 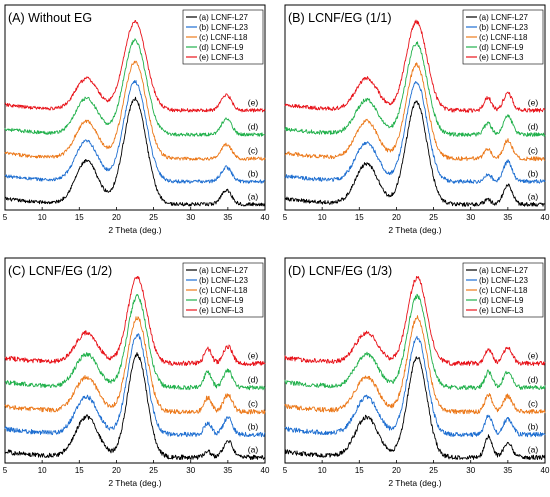 I want to click on panel-title: (D) LCNF/EG (1/3), so click(x=340, y=271).